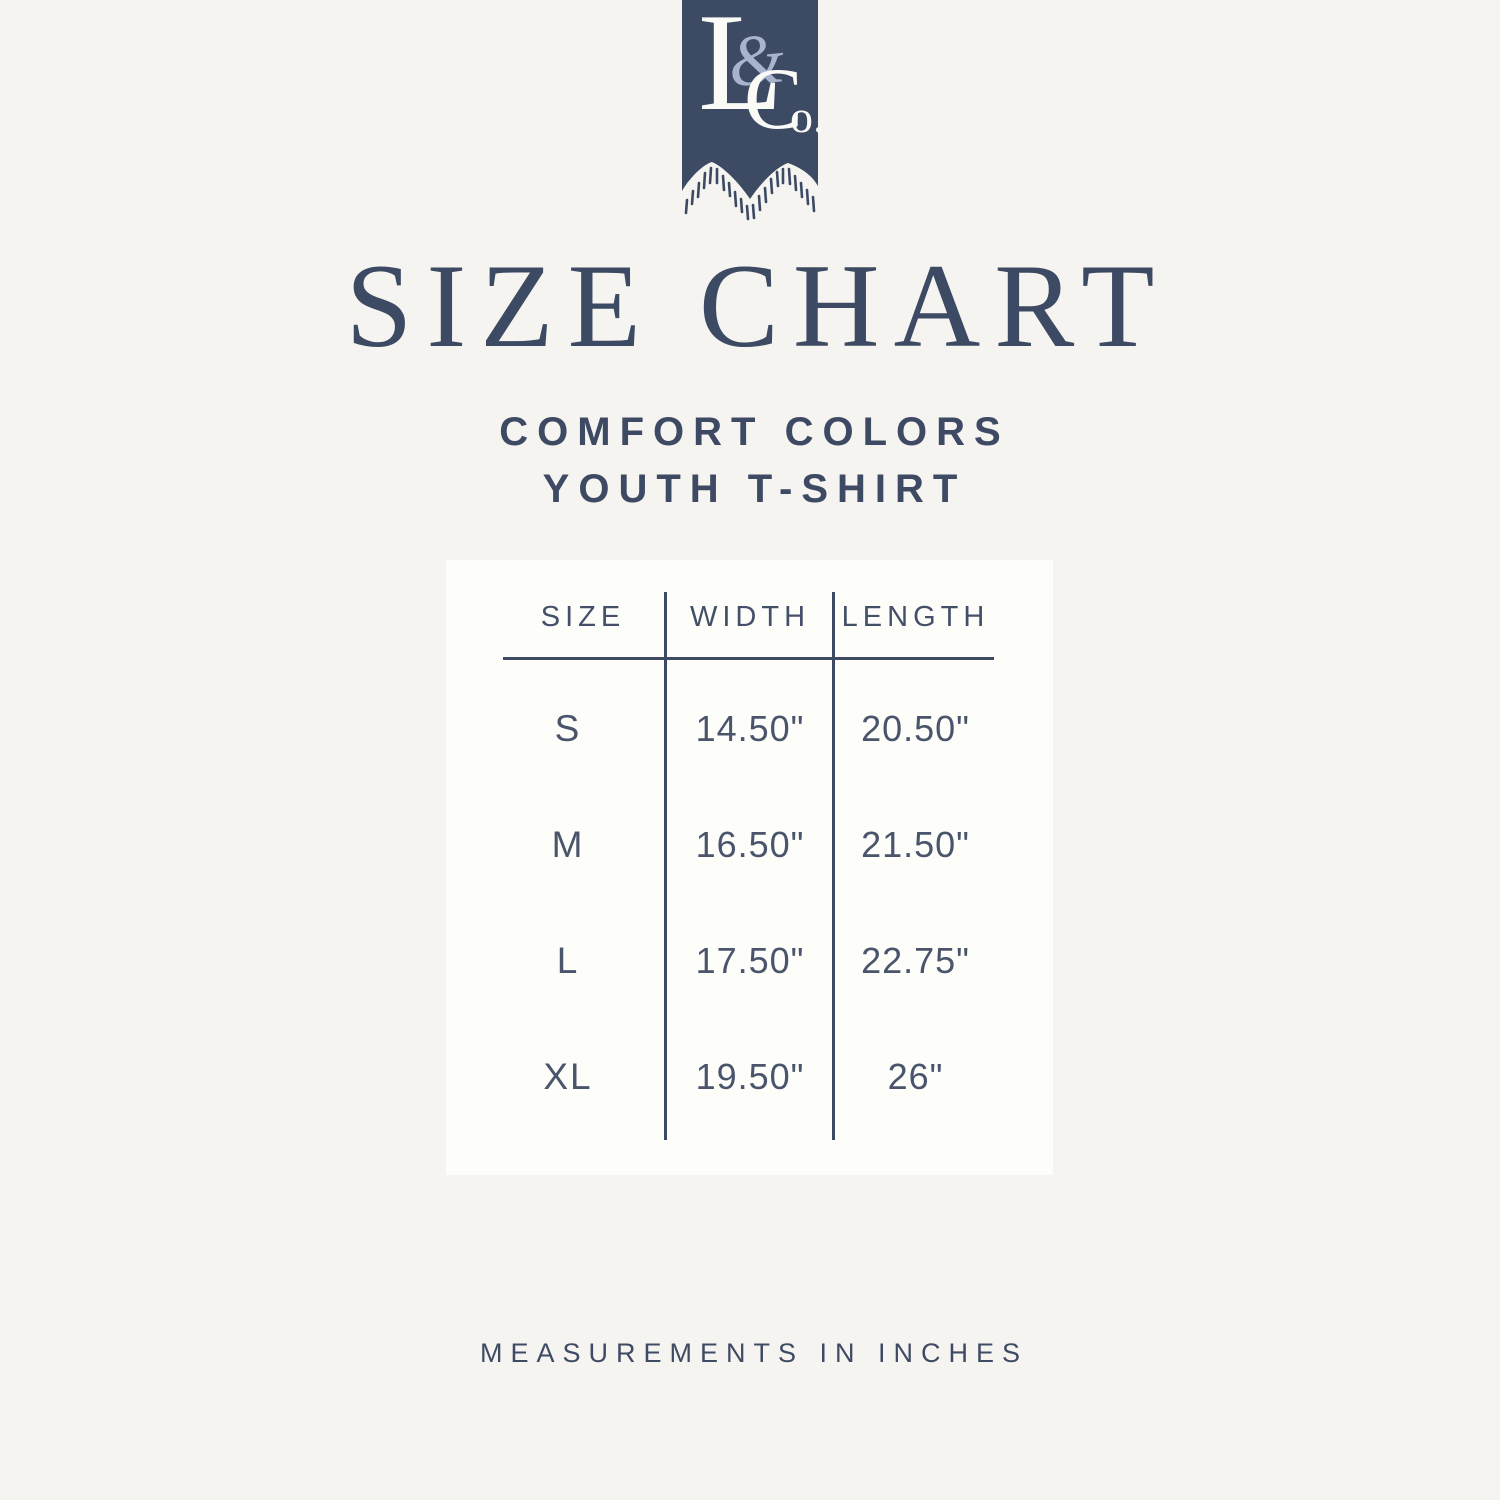  I want to click on table-header-row: SIZE WIDTH LENGTH, so click(749, 609).